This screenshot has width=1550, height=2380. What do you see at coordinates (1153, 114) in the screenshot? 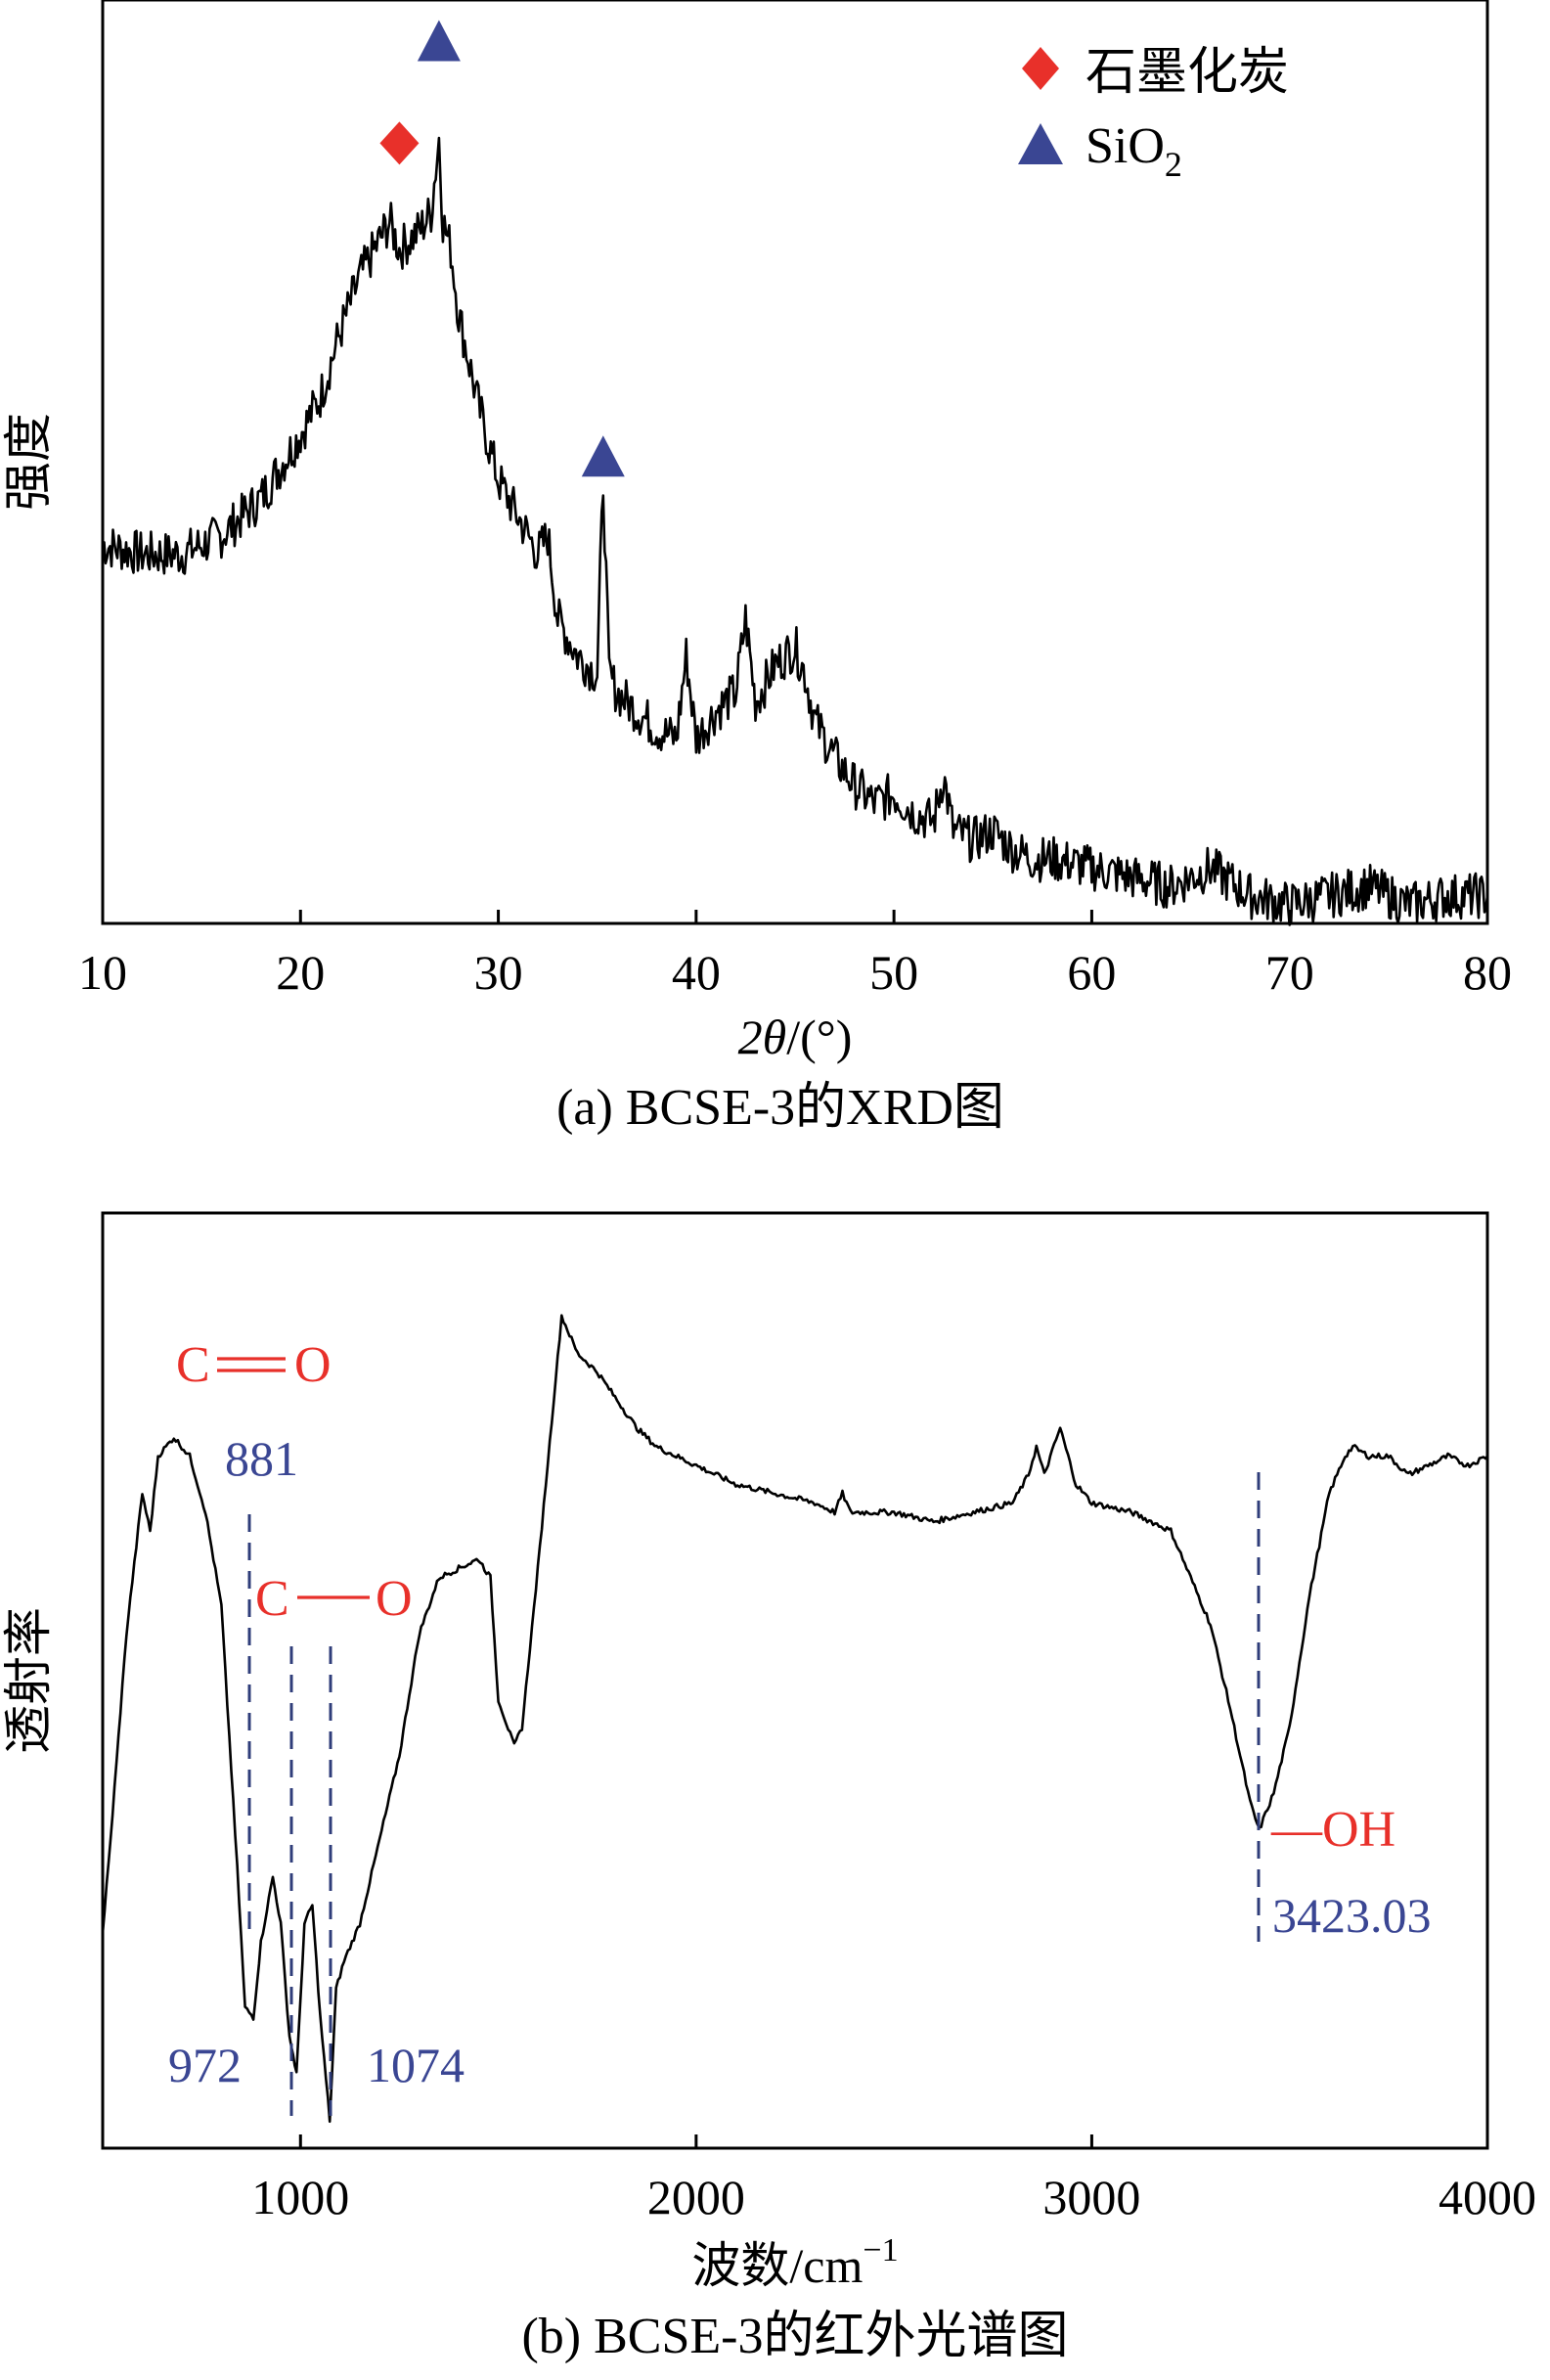
I see `panel-a-legend: 石墨化炭 SiO2` at bounding box center [1153, 114].